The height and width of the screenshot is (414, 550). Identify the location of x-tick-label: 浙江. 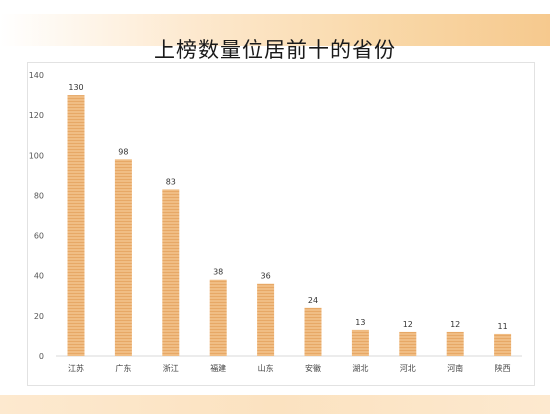
(171, 368).